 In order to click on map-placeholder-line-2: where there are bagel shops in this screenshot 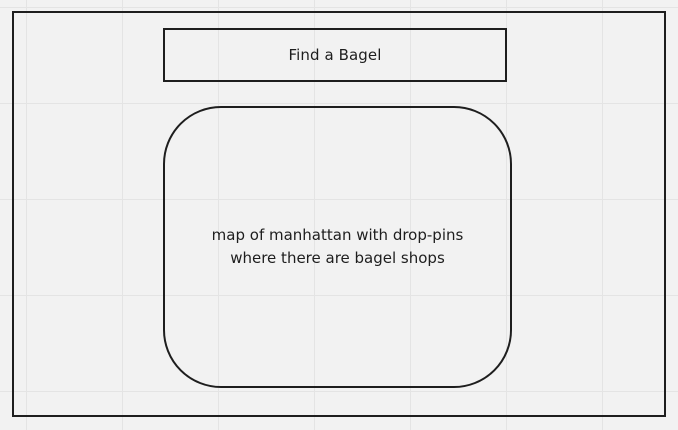, I will do `click(337, 258)`.